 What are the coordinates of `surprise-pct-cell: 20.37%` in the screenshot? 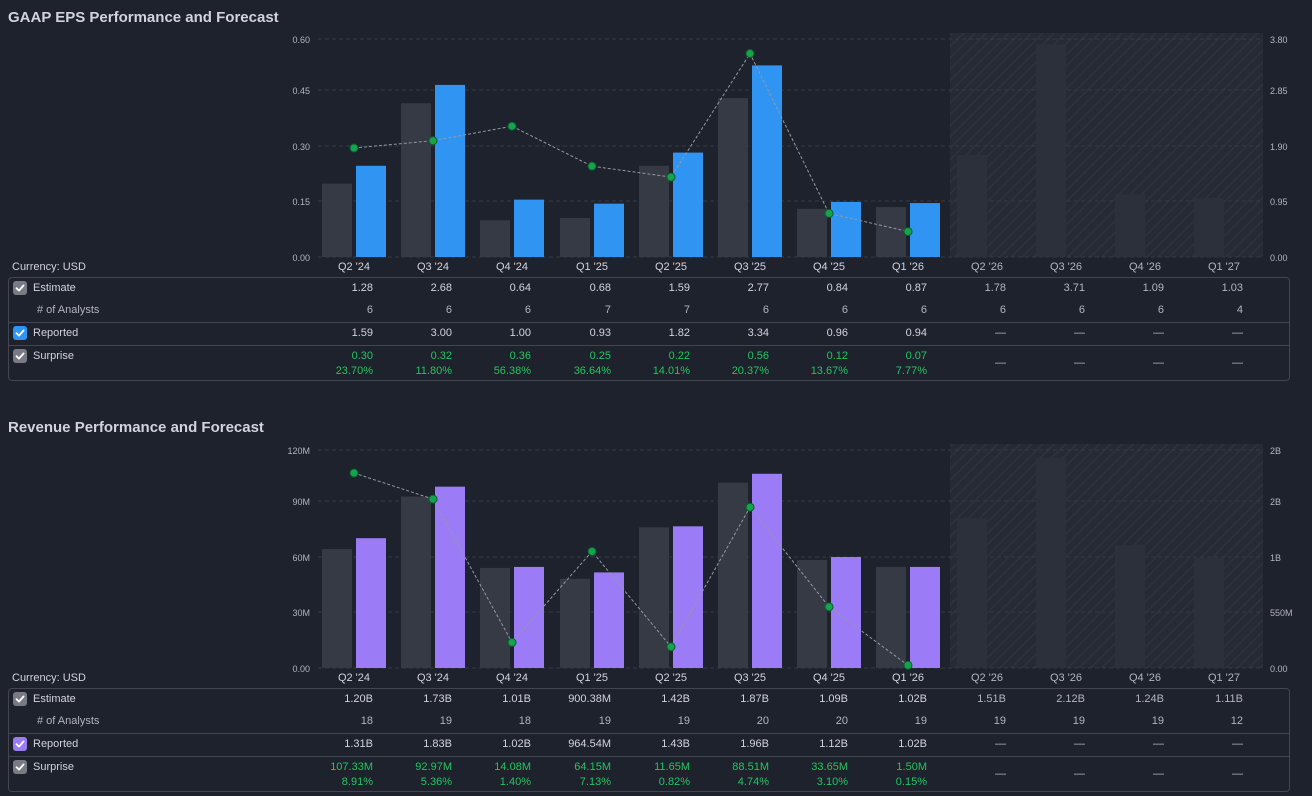 It's located at (750, 371).